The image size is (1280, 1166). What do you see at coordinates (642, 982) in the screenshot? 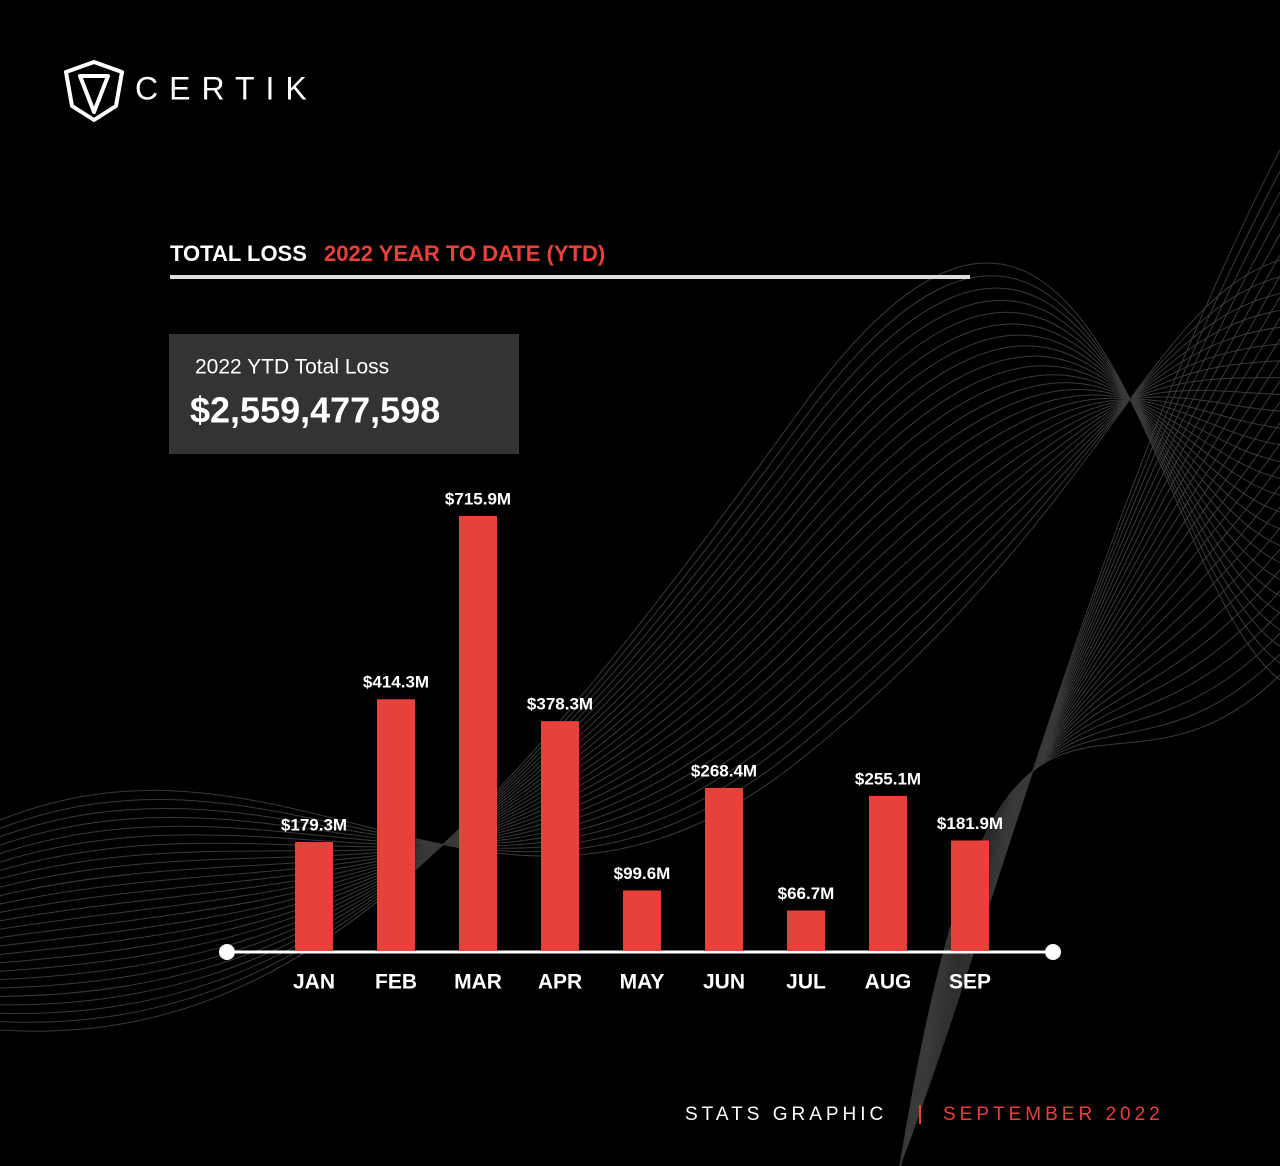
I see `x-tick-label: MAY` at bounding box center [642, 982].